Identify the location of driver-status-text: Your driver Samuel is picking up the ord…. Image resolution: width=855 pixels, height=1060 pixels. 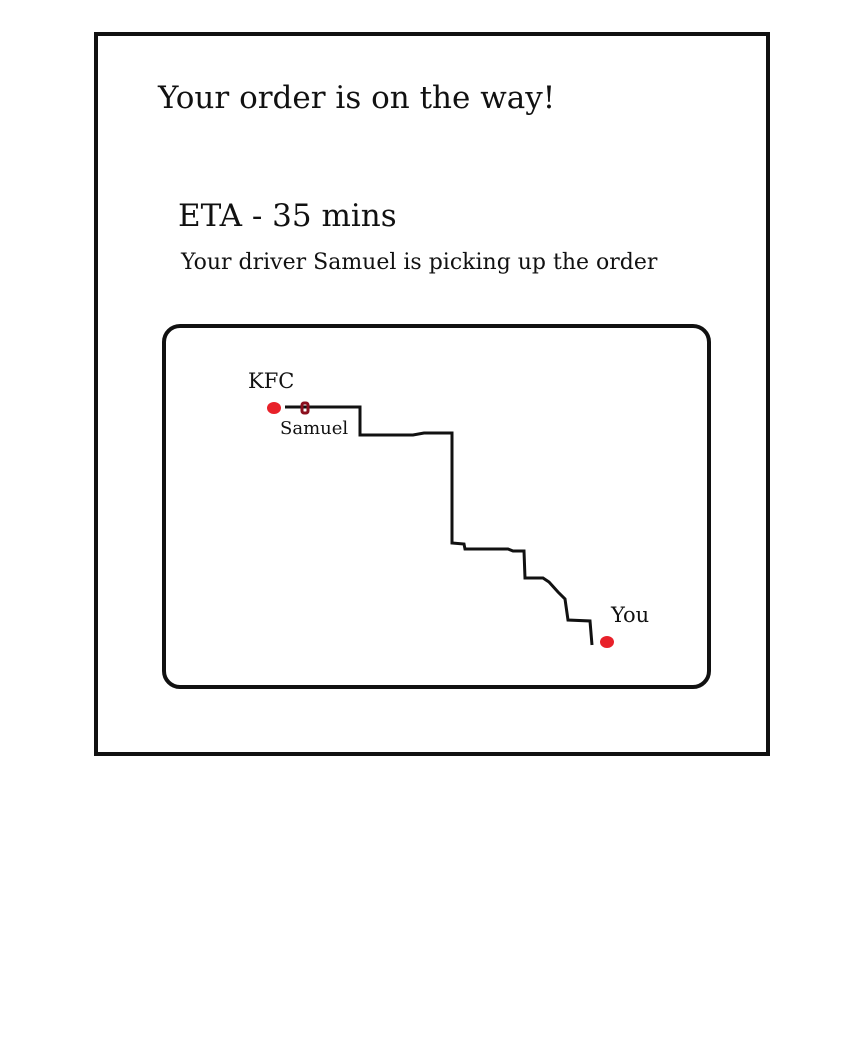
(419, 262).